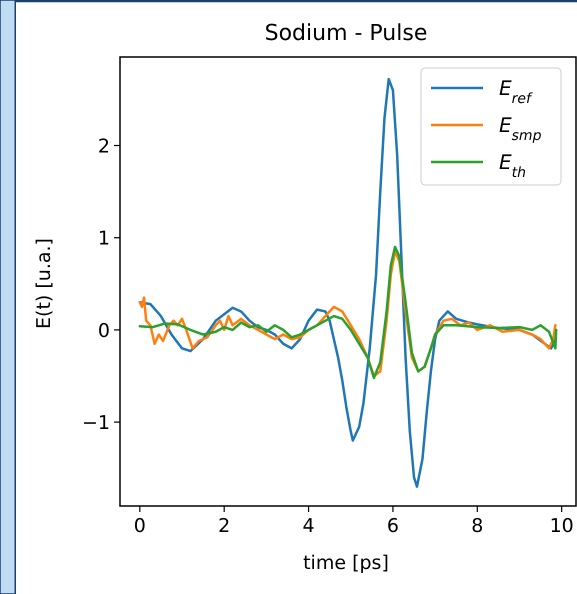 The height and width of the screenshot is (594, 577). What do you see at coordinates (104, 239) in the screenshot?
I see `y-tick-label: 1` at bounding box center [104, 239].